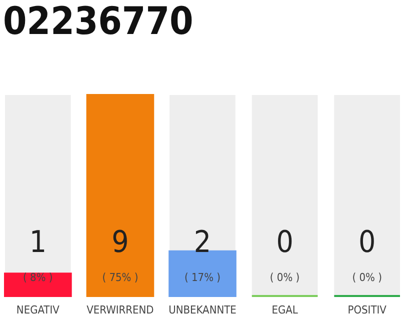 The width and height of the screenshot is (410, 320). Describe the element at coordinates (38, 310) in the screenshot. I see `x-tick-label: NEGATIV` at that location.